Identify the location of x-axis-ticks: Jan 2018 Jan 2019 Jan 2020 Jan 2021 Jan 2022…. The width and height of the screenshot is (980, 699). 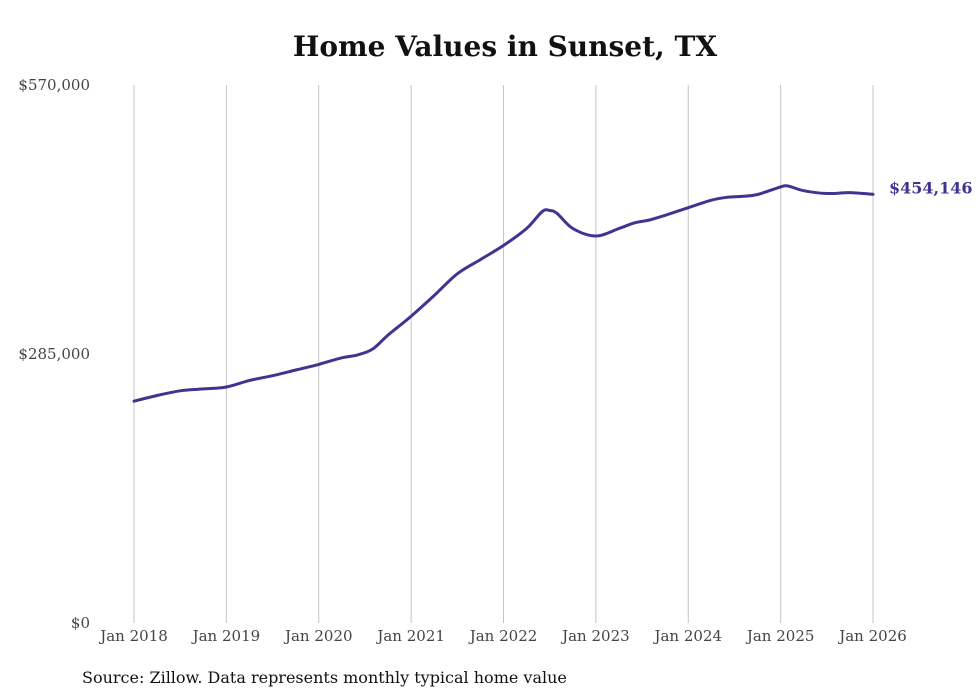
(502, 636).